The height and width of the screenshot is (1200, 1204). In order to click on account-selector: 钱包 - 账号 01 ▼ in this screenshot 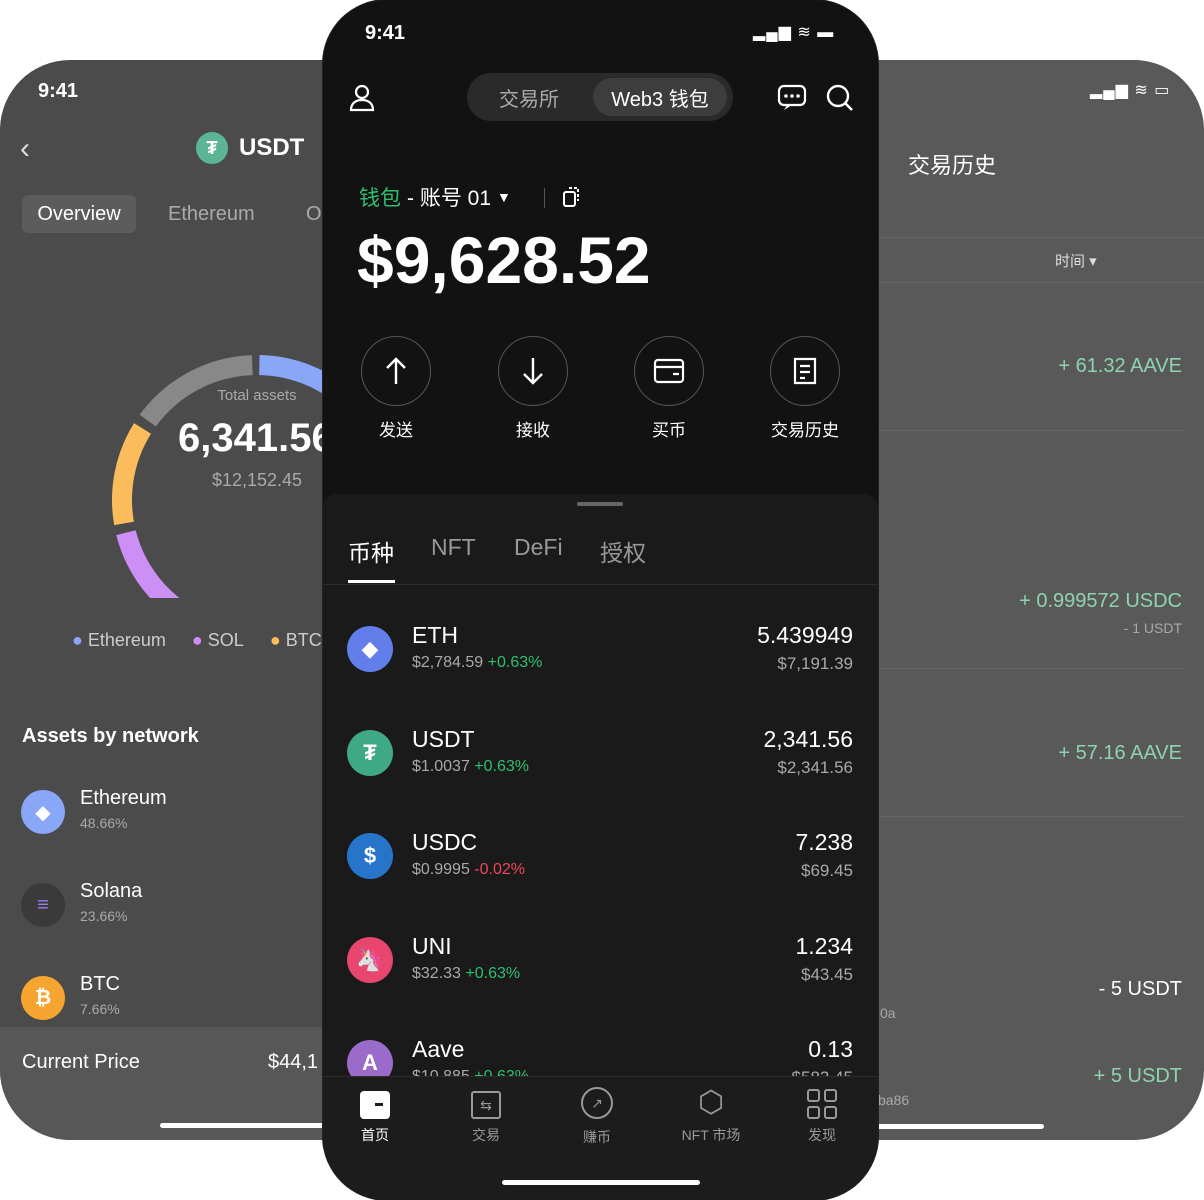, I will do `click(435, 197)`.